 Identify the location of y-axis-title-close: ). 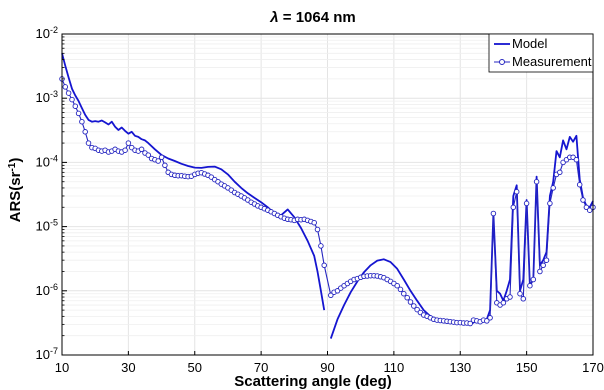
(15, 160).